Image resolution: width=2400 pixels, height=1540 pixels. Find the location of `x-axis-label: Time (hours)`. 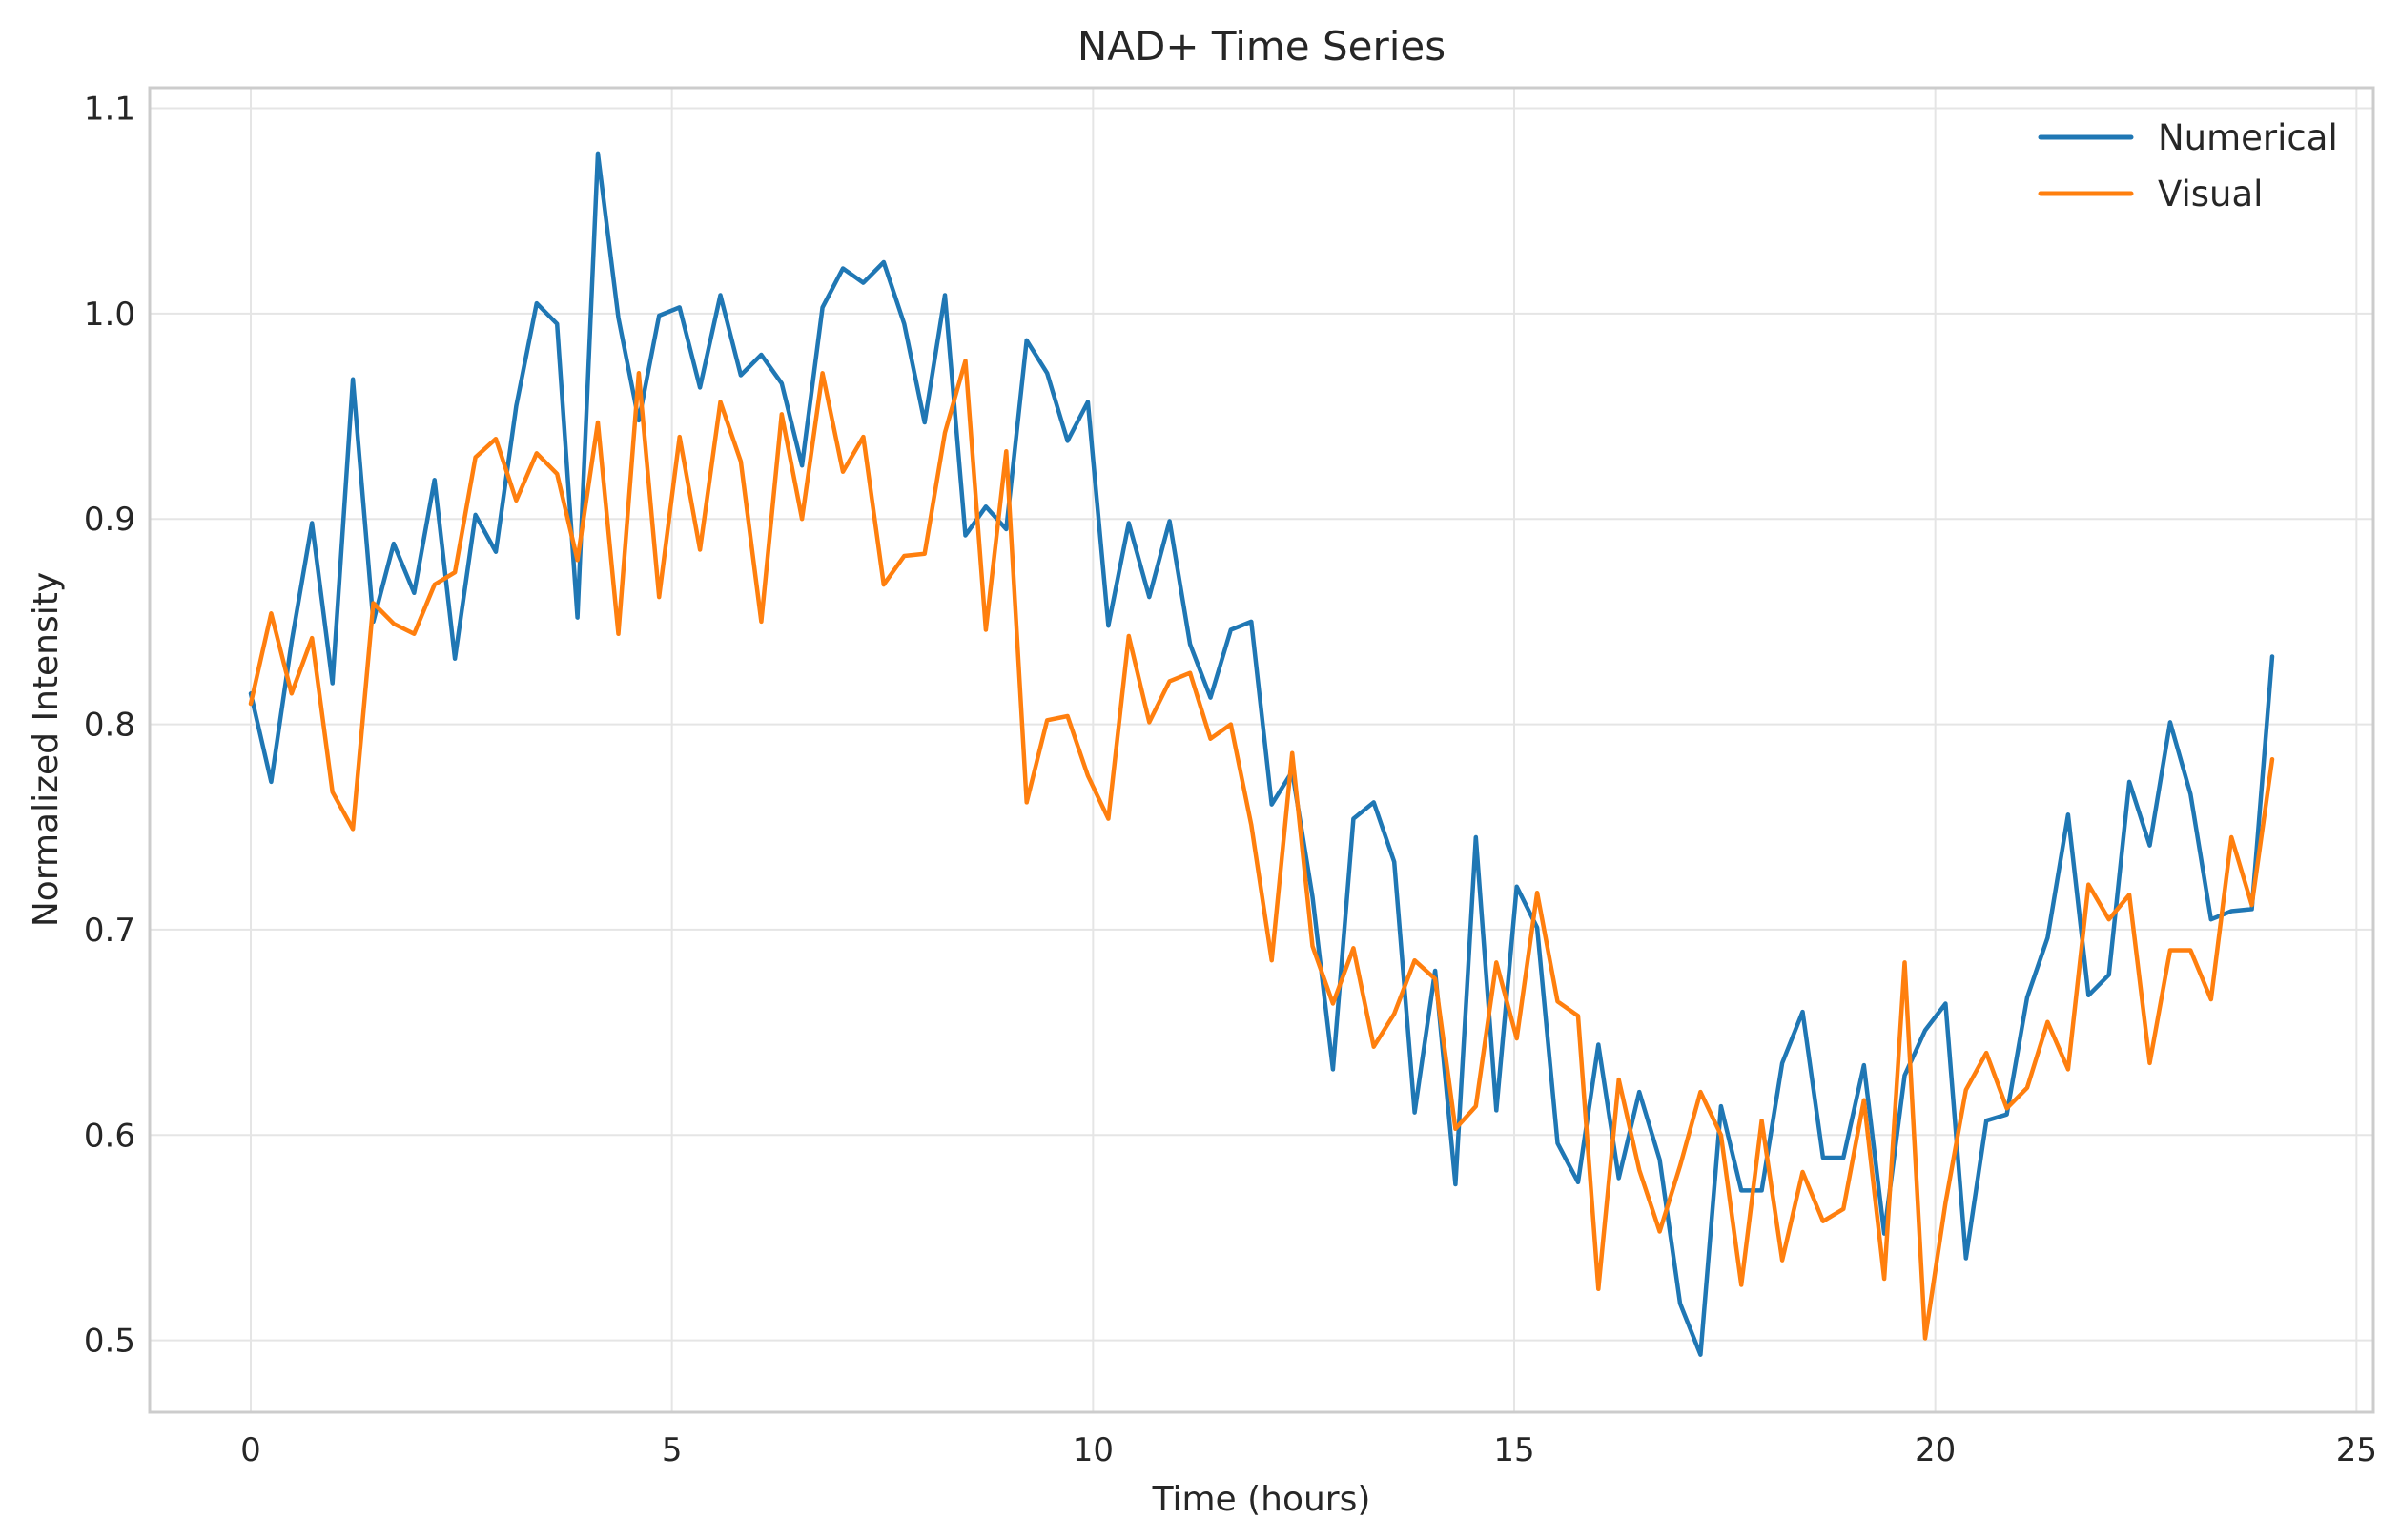

x-axis-label: Time (hours) is located at coordinates (1262, 1499).